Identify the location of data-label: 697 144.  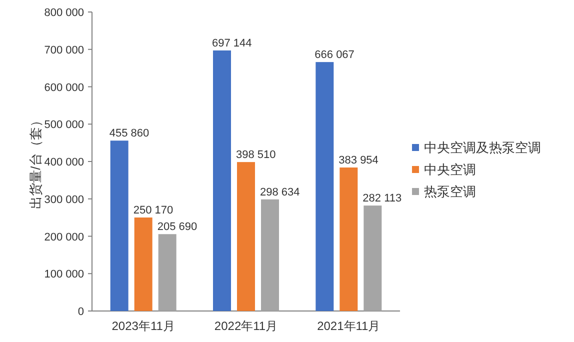
(232, 43).